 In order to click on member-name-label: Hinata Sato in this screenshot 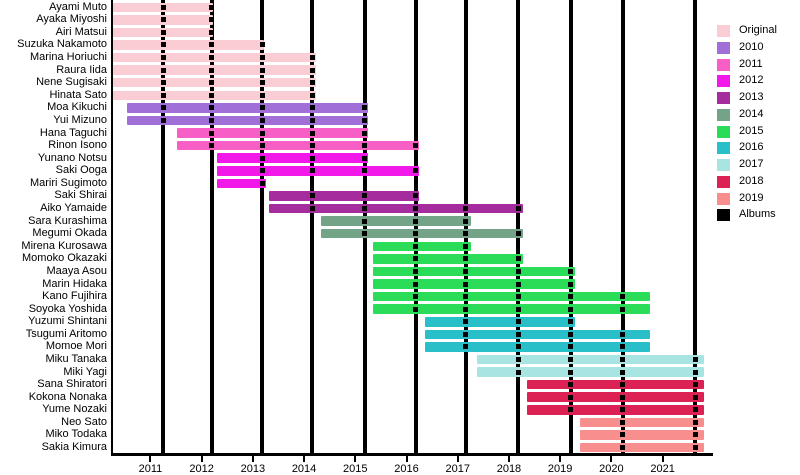, I will do `click(78, 94)`.